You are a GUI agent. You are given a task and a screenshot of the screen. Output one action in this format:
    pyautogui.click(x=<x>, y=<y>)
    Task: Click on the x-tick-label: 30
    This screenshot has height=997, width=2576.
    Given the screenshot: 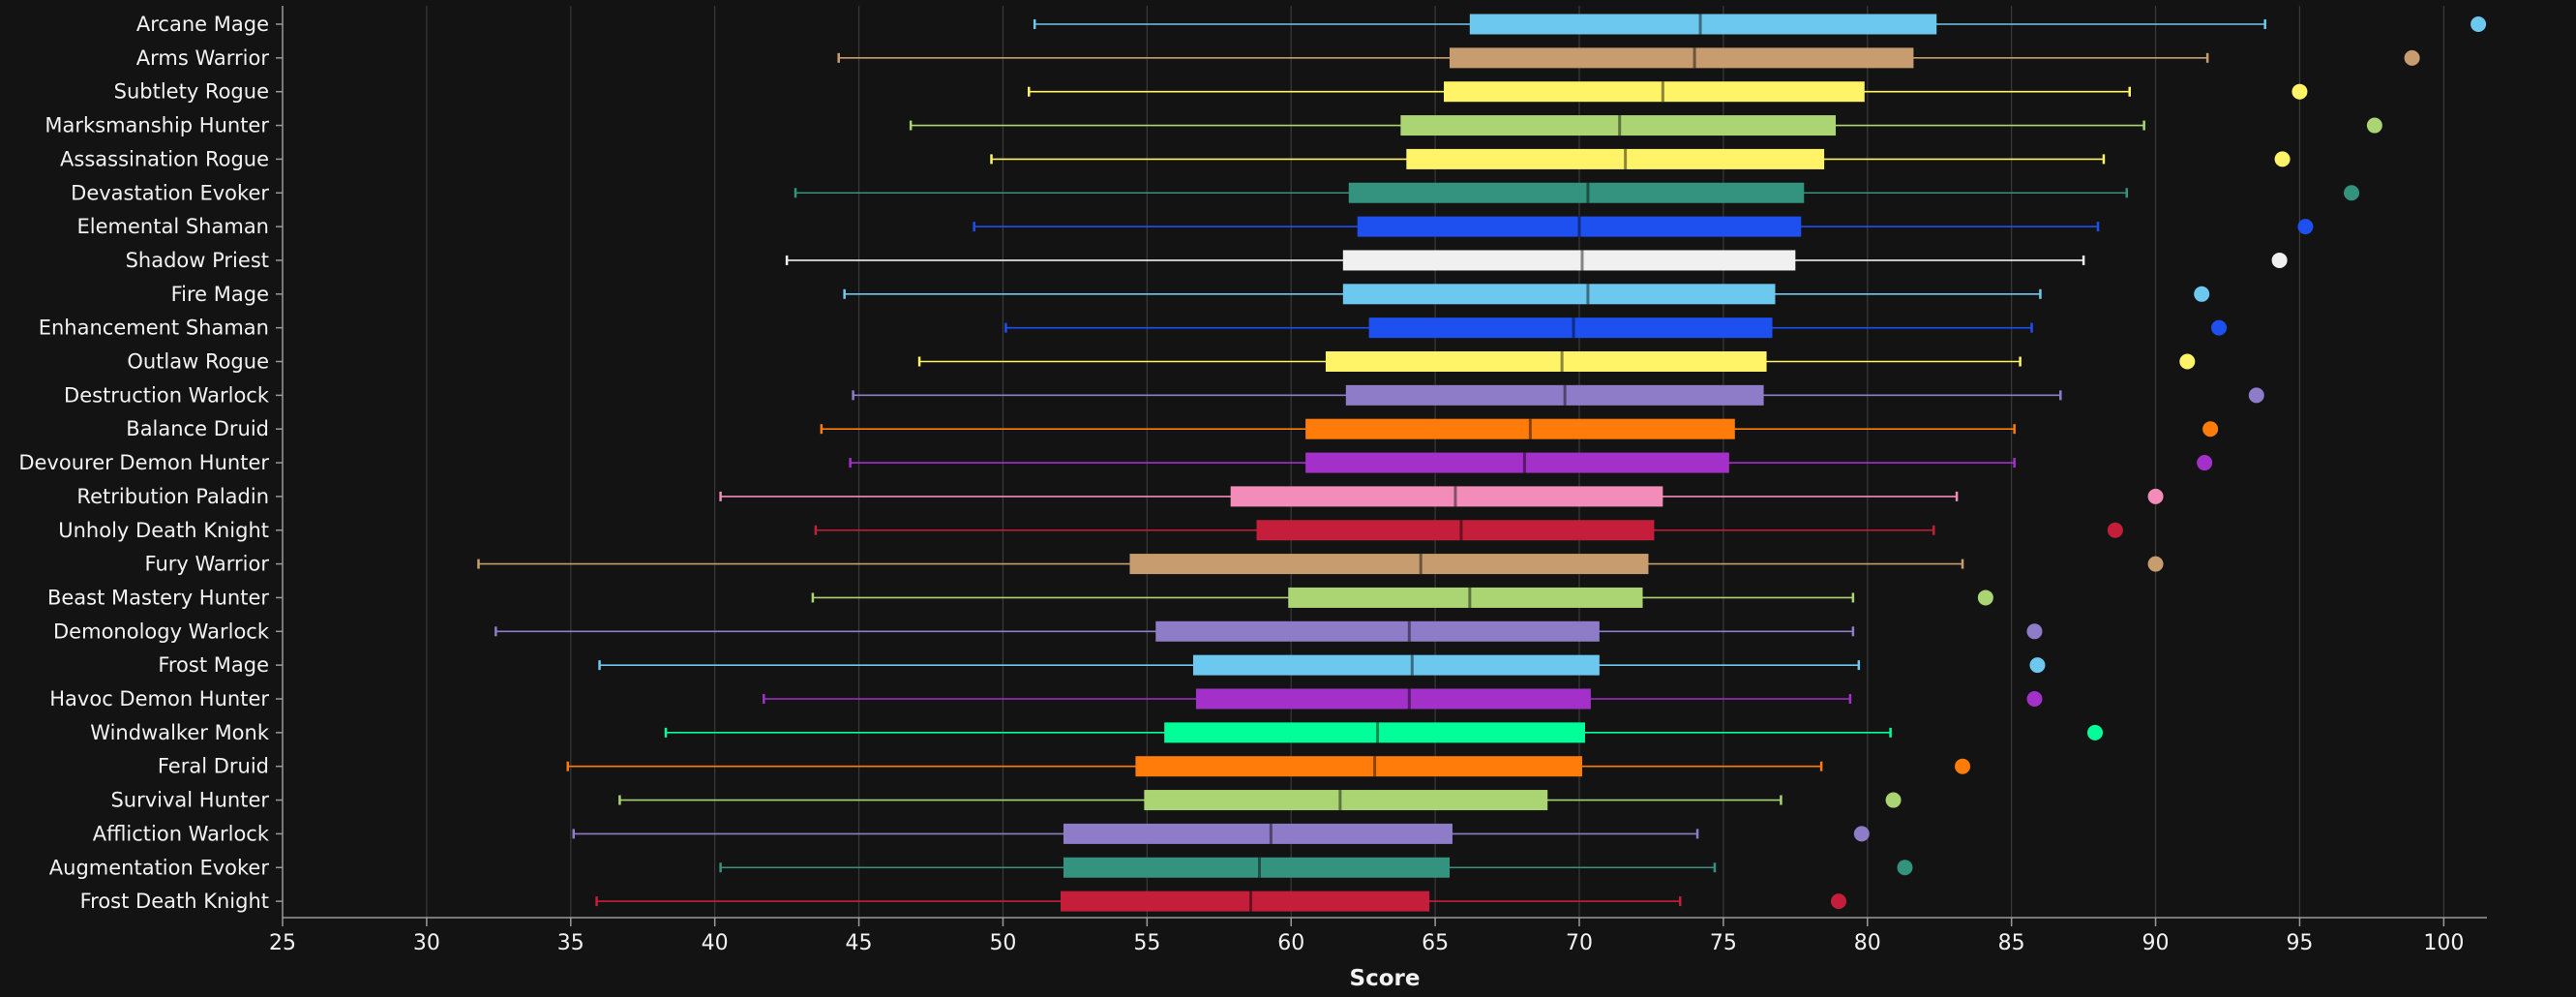 What is the action you would take?
    pyautogui.click(x=426, y=943)
    